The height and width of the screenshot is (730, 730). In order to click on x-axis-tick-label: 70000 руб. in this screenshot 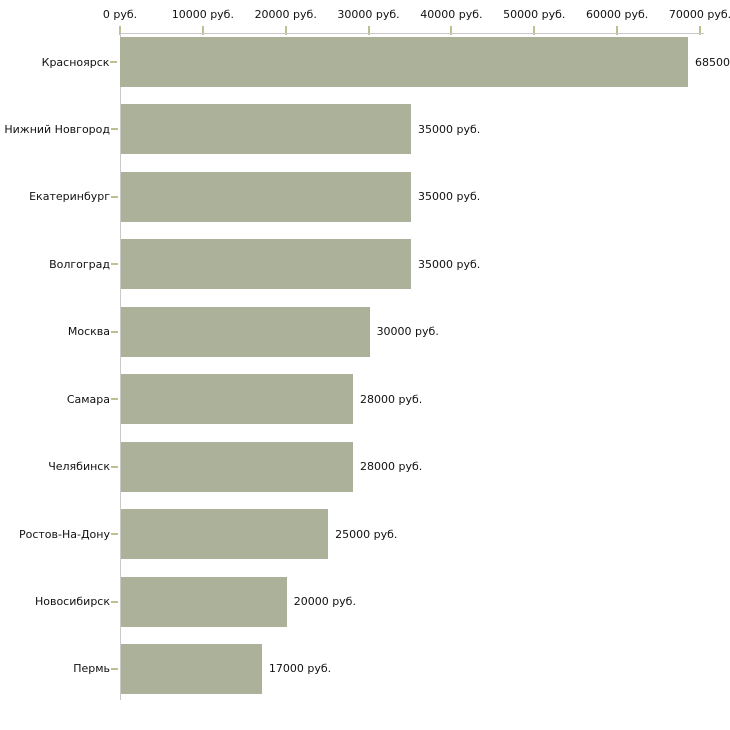, I will do `click(699, 14)`.